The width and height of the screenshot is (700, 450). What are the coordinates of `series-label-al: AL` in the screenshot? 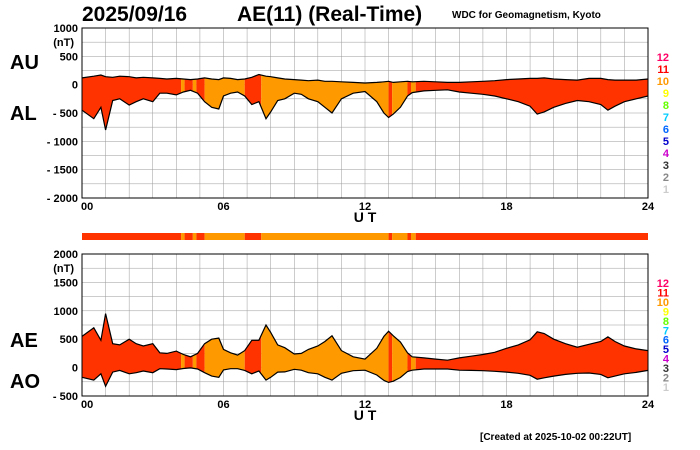 It's located at (23, 114).